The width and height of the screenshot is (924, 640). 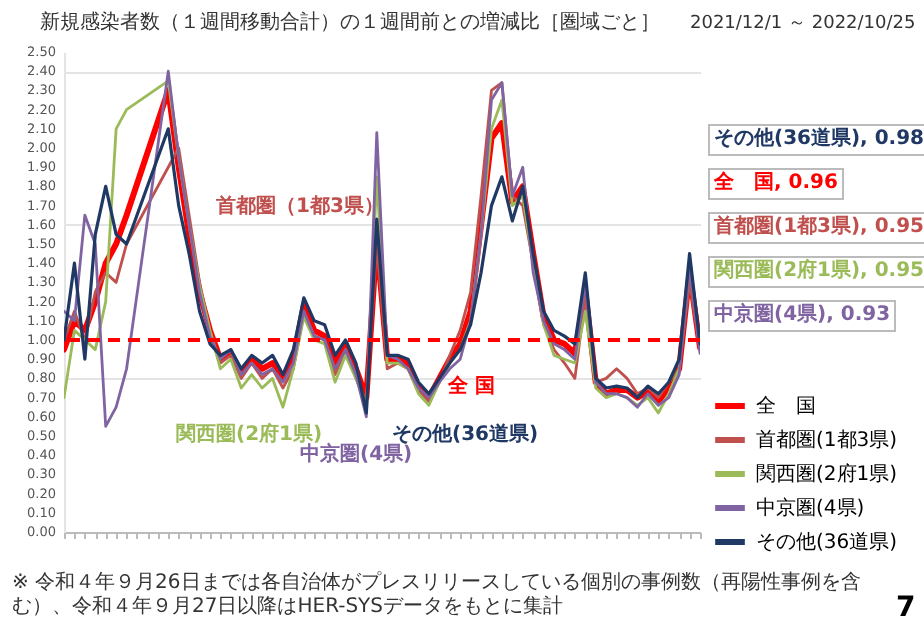 What do you see at coordinates (803, 24) in the screenshot?
I see `text: 2021/12/1 ～ 2022/10/25` at bounding box center [803, 24].